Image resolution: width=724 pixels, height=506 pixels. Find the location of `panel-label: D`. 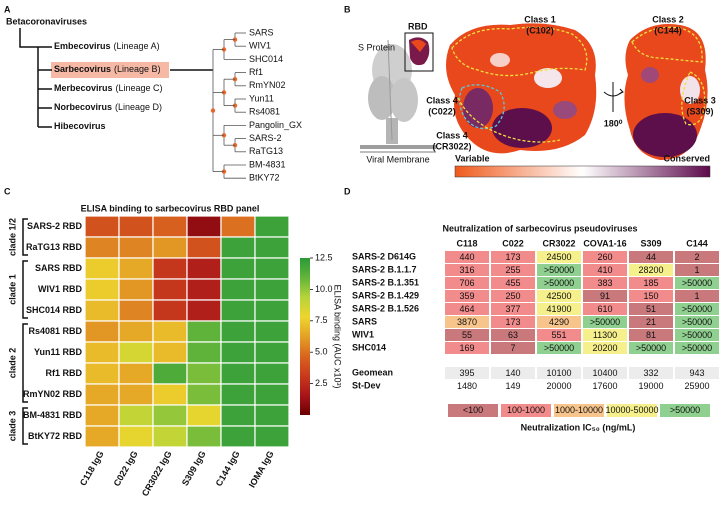

panel-label: D is located at coordinates (347, 191).